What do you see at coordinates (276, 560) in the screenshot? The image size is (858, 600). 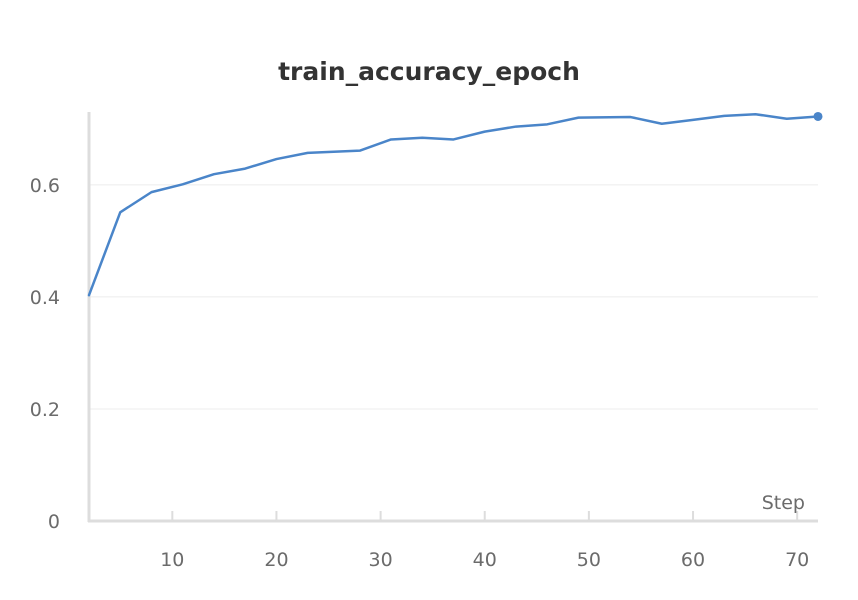 I see `x-tick-label: 20` at bounding box center [276, 560].